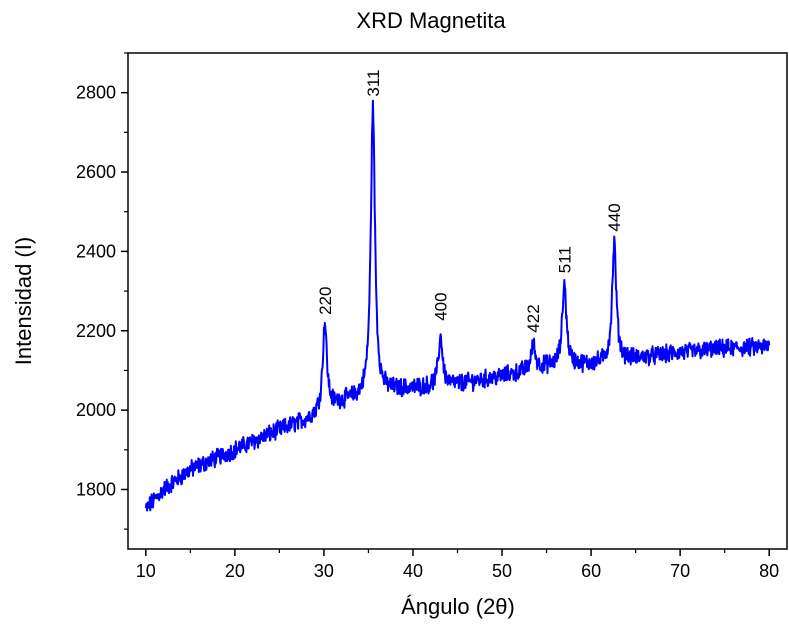 The height and width of the screenshot is (626, 789). Describe the element at coordinates (235, 571) in the screenshot. I see `x-tick-label: 20` at that location.